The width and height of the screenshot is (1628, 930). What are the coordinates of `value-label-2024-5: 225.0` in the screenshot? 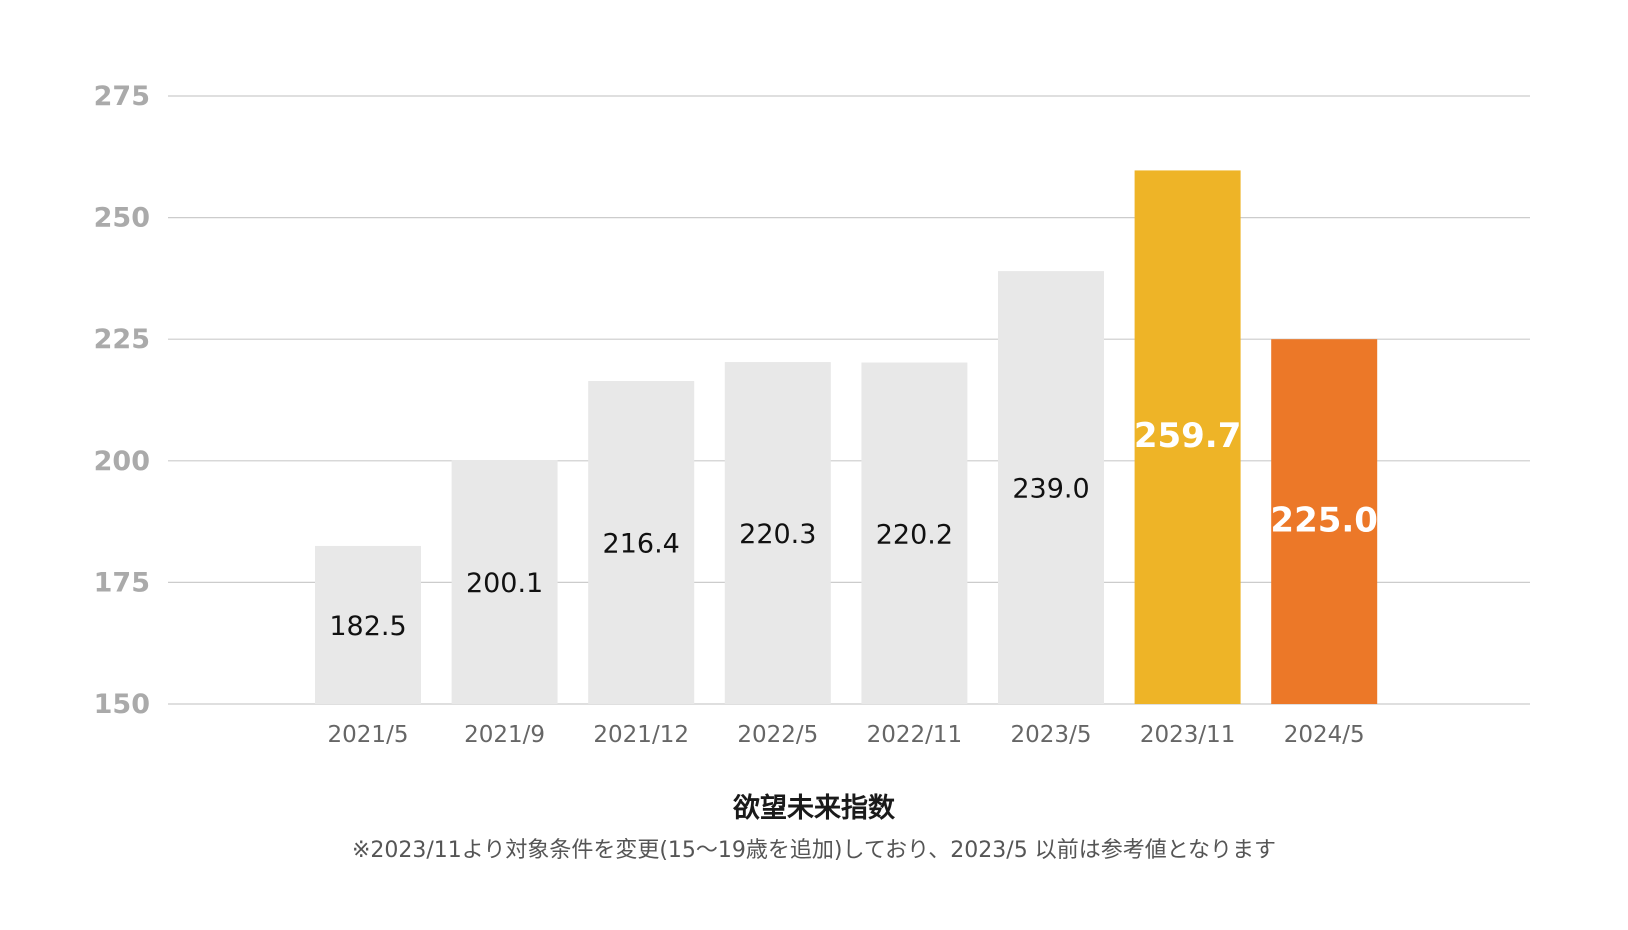 It's located at (1324, 521).